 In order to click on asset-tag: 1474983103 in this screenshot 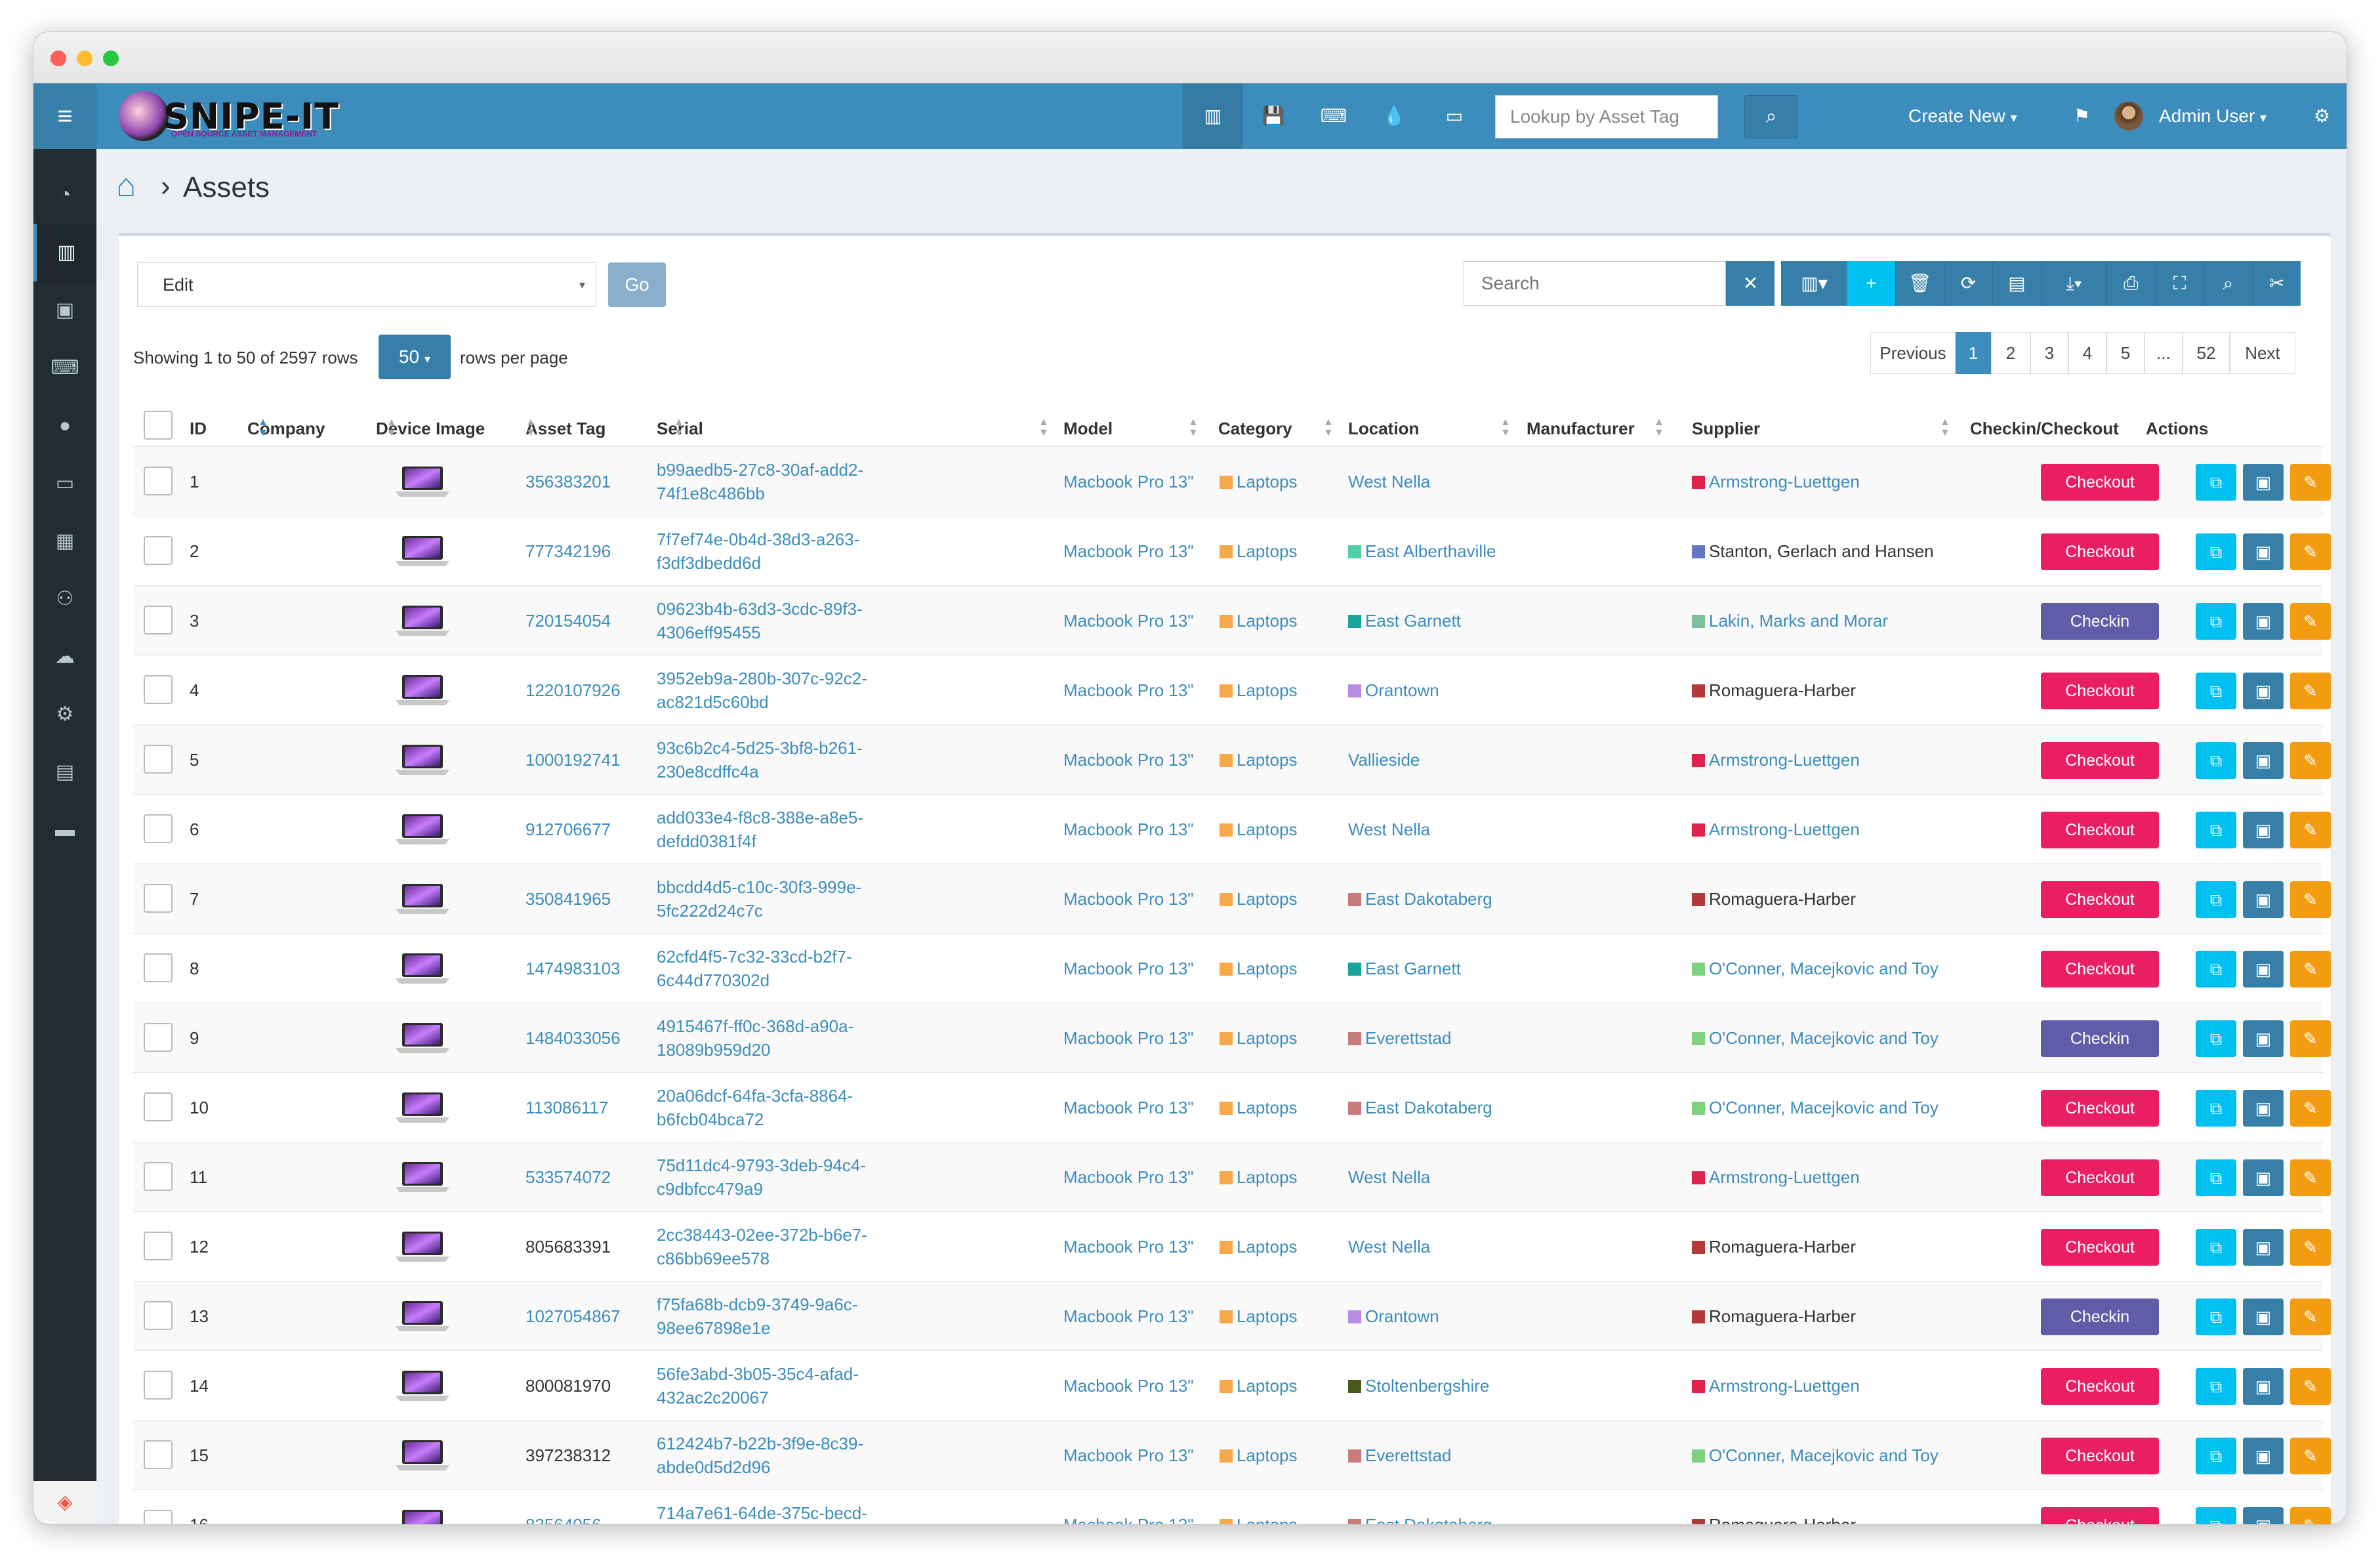, I will do `click(573, 968)`.